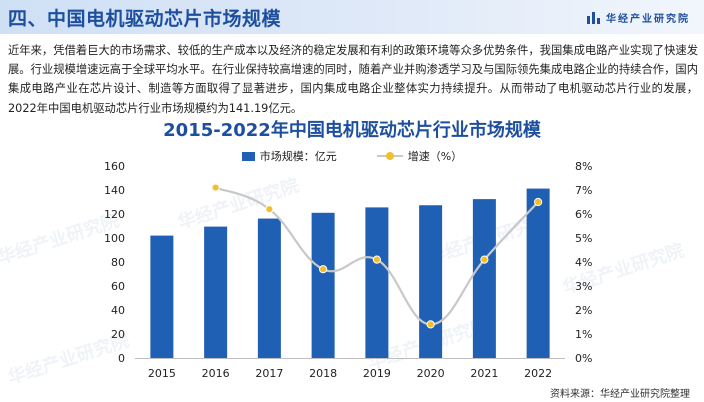 The height and width of the screenshot is (402, 704). Describe the element at coordinates (114, 238) in the screenshot. I see `y-left-tick-label: 100` at that location.